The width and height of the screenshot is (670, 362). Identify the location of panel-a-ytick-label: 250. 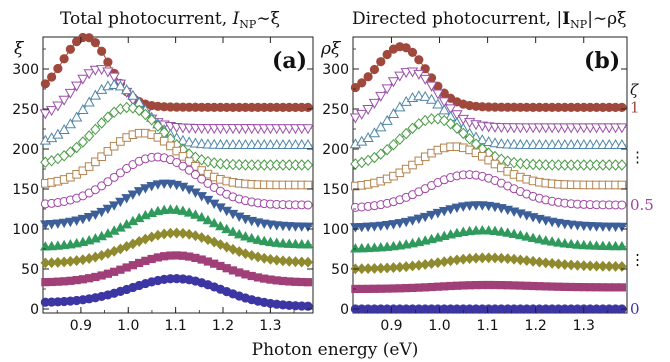
(25, 110).